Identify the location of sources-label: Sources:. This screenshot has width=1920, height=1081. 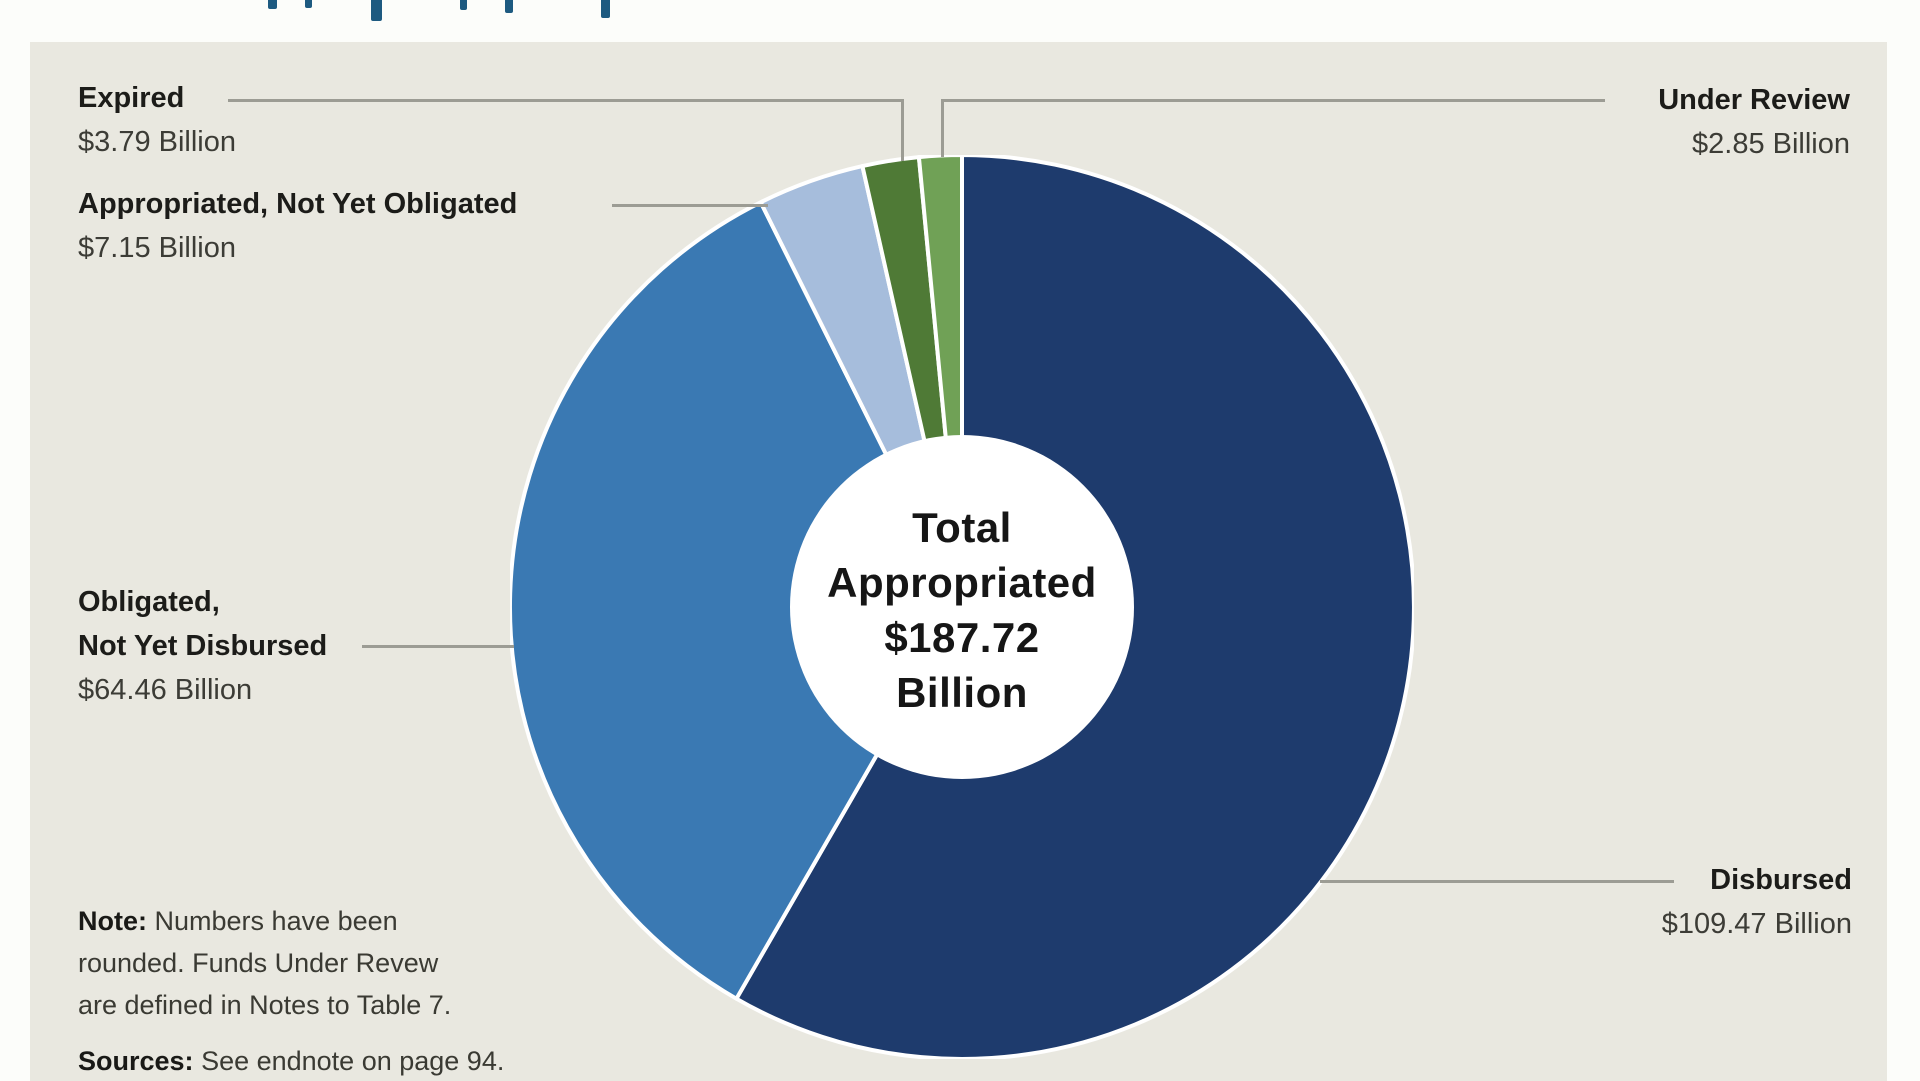
(136, 1061).